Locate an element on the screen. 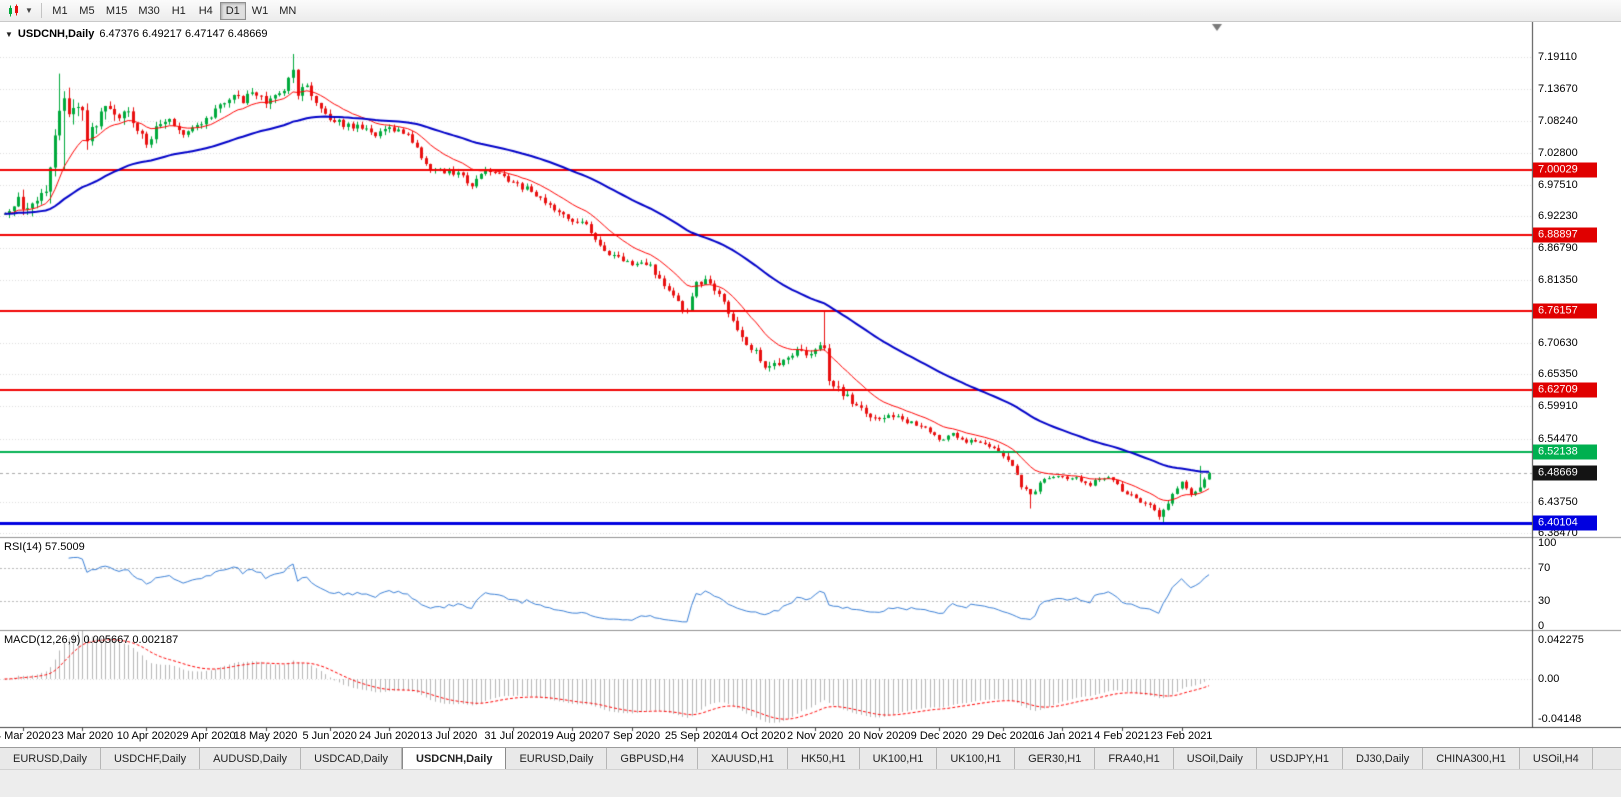 The width and height of the screenshot is (1621, 797). date-axis-label: 18 May 2020 is located at coordinates (265, 736).